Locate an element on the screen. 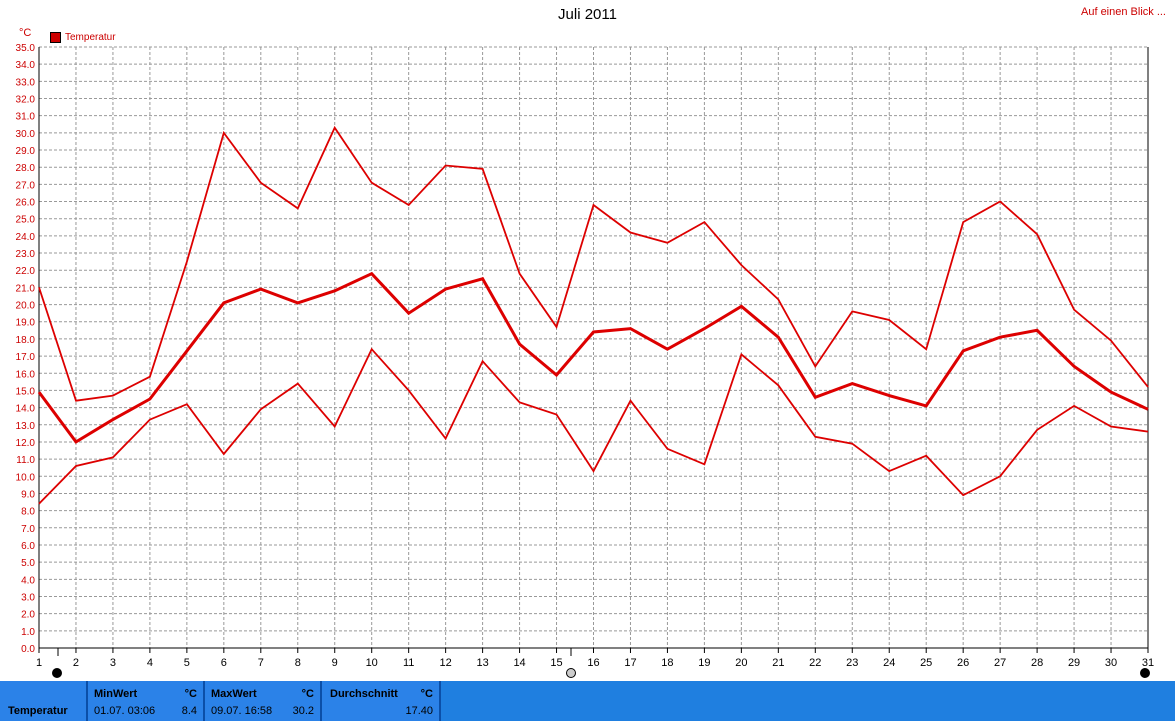  x-tick-label: 10 is located at coordinates (372, 663).